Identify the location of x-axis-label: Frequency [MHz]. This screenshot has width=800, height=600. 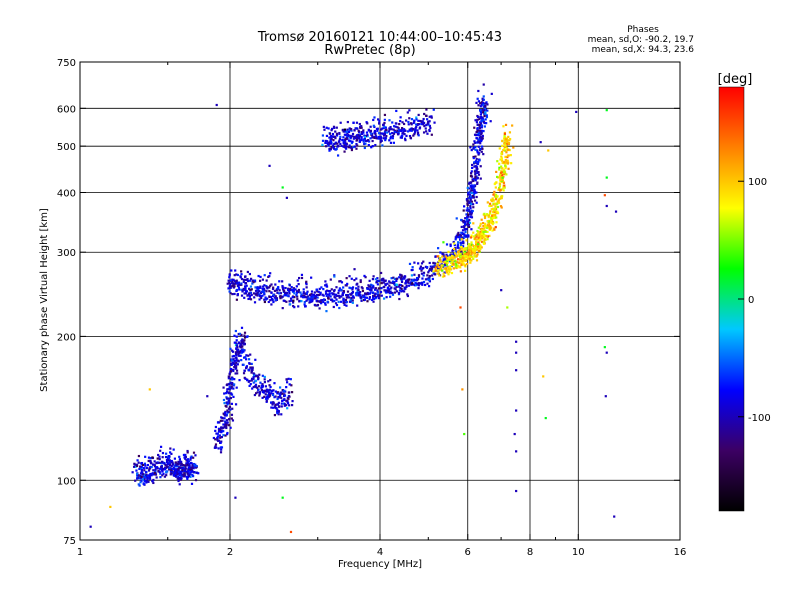
(380, 564).